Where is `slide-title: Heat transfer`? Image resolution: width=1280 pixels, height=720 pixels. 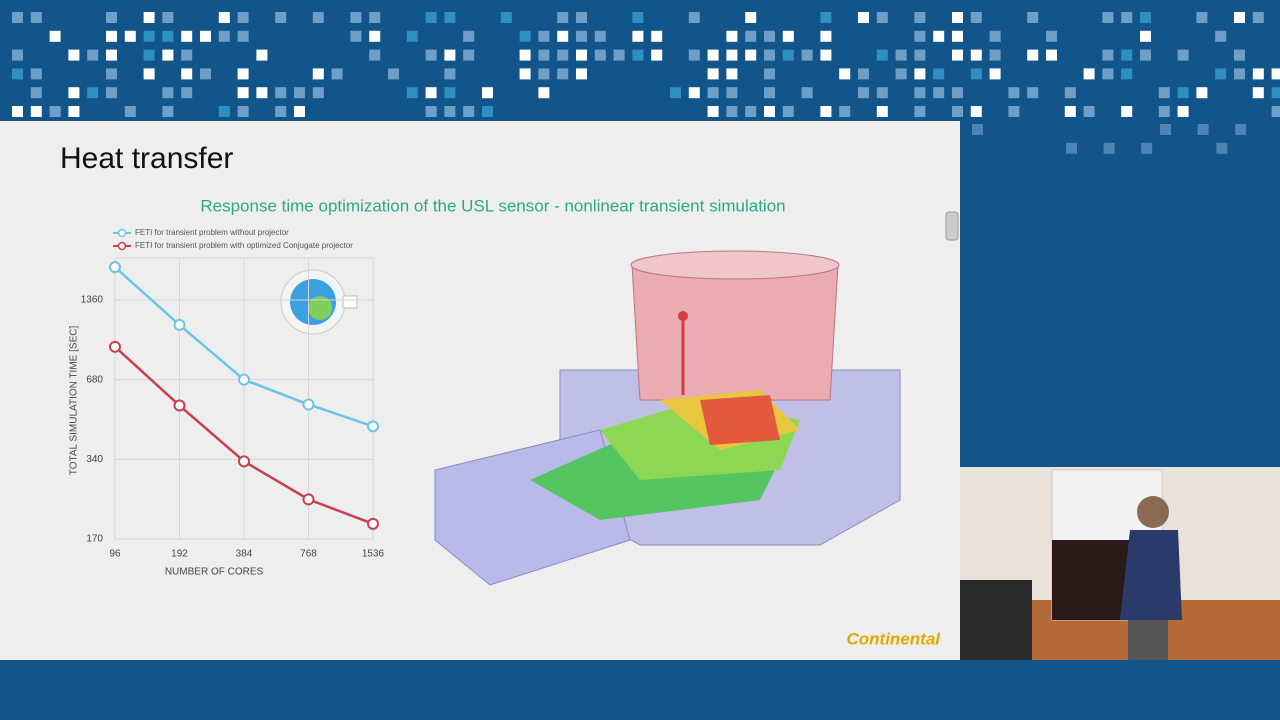 slide-title: Heat transfer is located at coordinates (146, 158).